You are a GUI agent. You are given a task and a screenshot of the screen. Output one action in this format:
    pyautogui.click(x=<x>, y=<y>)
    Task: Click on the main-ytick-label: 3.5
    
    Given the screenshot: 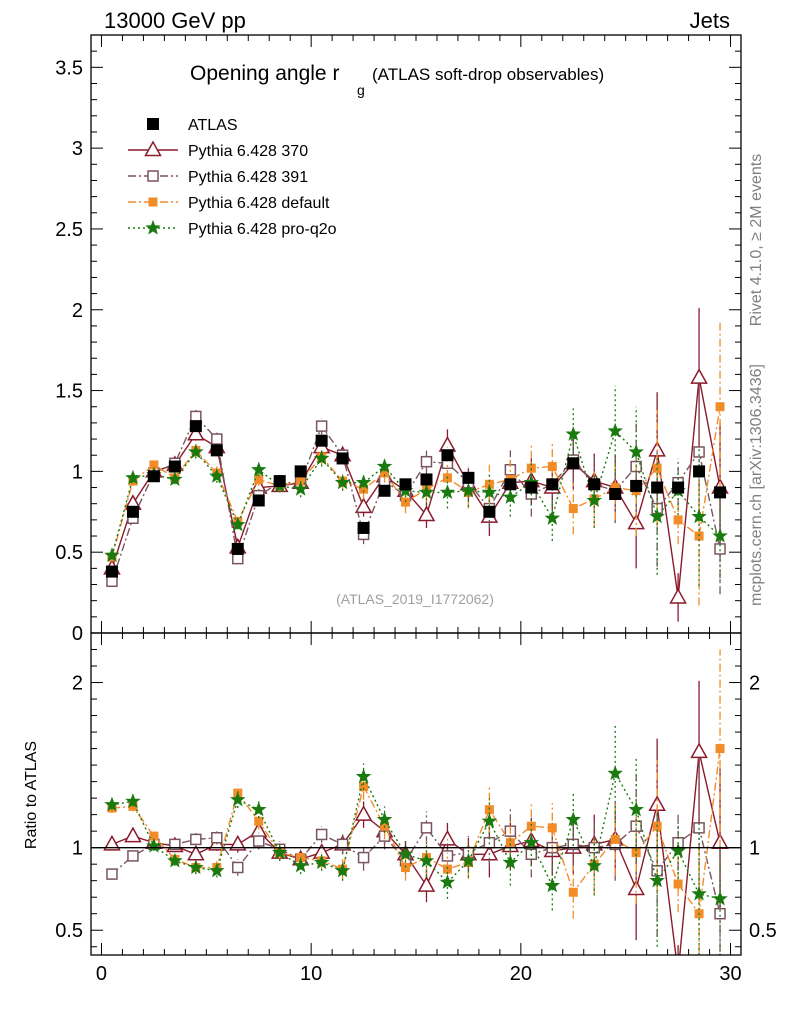 What is the action you would take?
    pyautogui.click(x=69, y=68)
    